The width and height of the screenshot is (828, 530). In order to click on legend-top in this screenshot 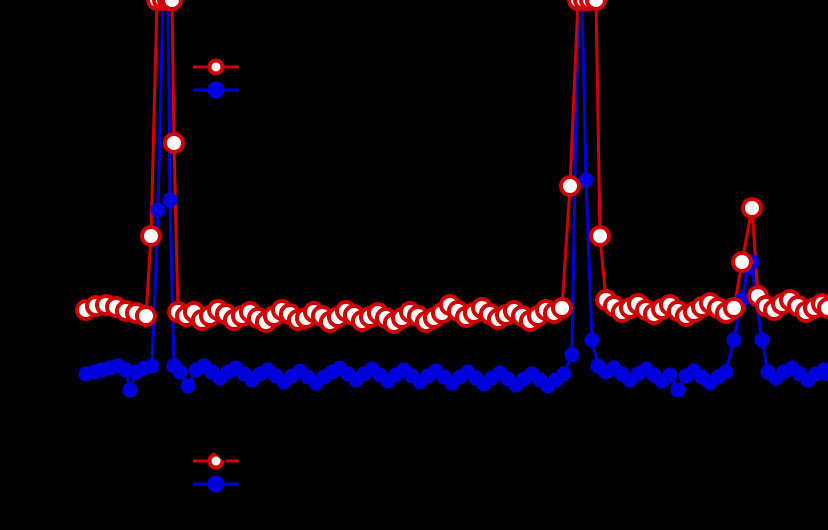, I will do `click(293, 78)`.